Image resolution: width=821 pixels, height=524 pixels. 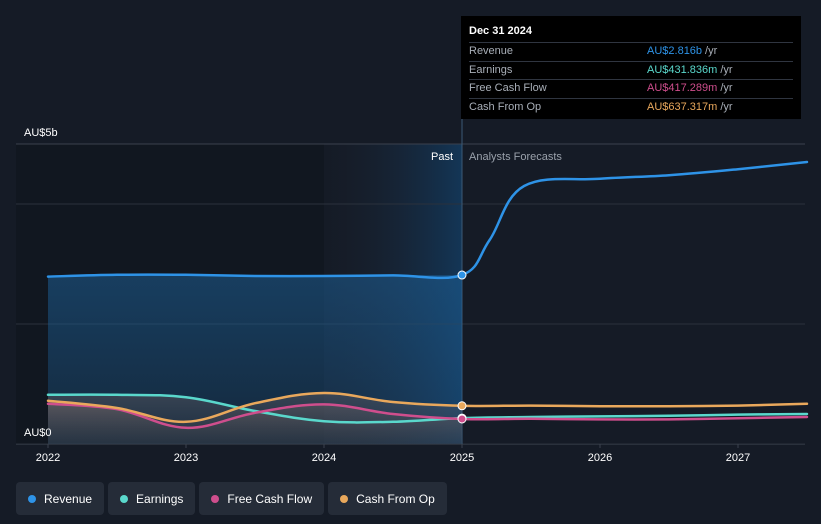 What do you see at coordinates (682, 106) in the screenshot?
I see `tooltip-value: AU$637.317m` at bounding box center [682, 106].